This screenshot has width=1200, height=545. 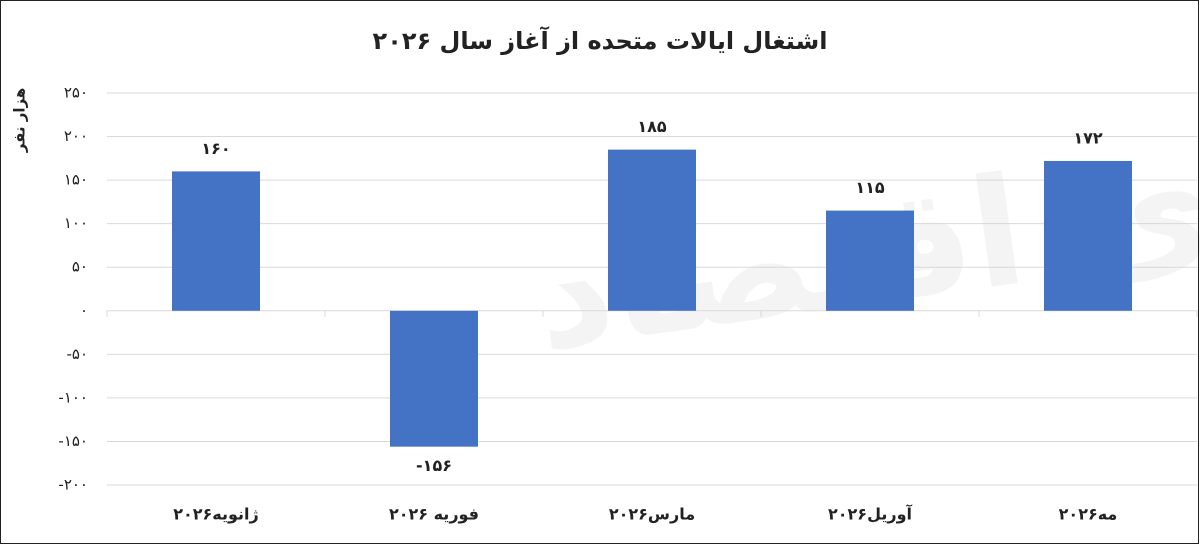 What do you see at coordinates (77, 354) in the screenshot?
I see `y-tick-label: -۵۰` at bounding box center [77, 354].